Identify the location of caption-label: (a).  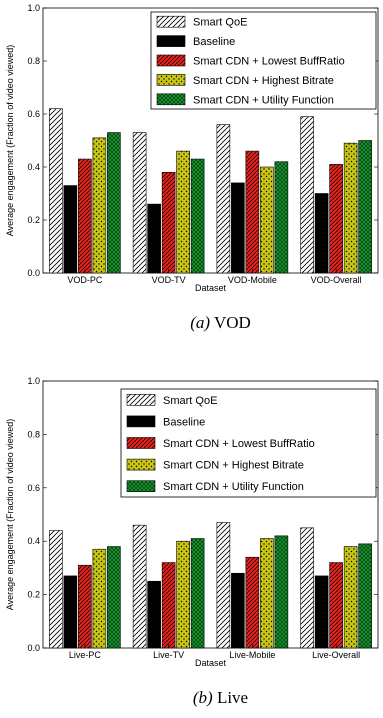
(200, 322).